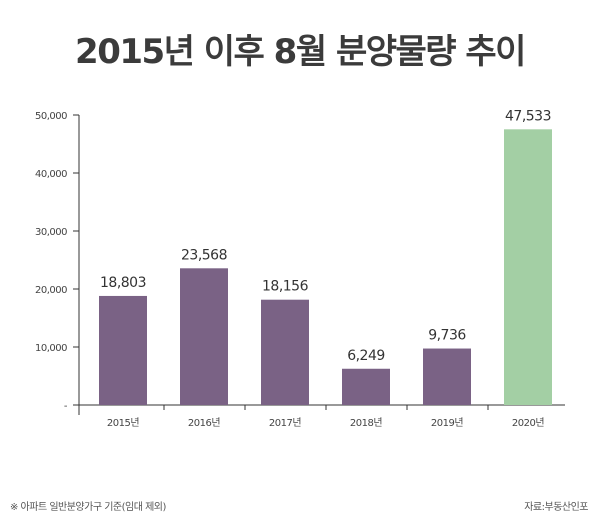 The width and height of the screenshot is (600, 516). Describe the element at coordinates (88, 507) in the screenshot. I see `footnote: ※ 아파트 일반분양가구 기준(임대 제외)` at that location.